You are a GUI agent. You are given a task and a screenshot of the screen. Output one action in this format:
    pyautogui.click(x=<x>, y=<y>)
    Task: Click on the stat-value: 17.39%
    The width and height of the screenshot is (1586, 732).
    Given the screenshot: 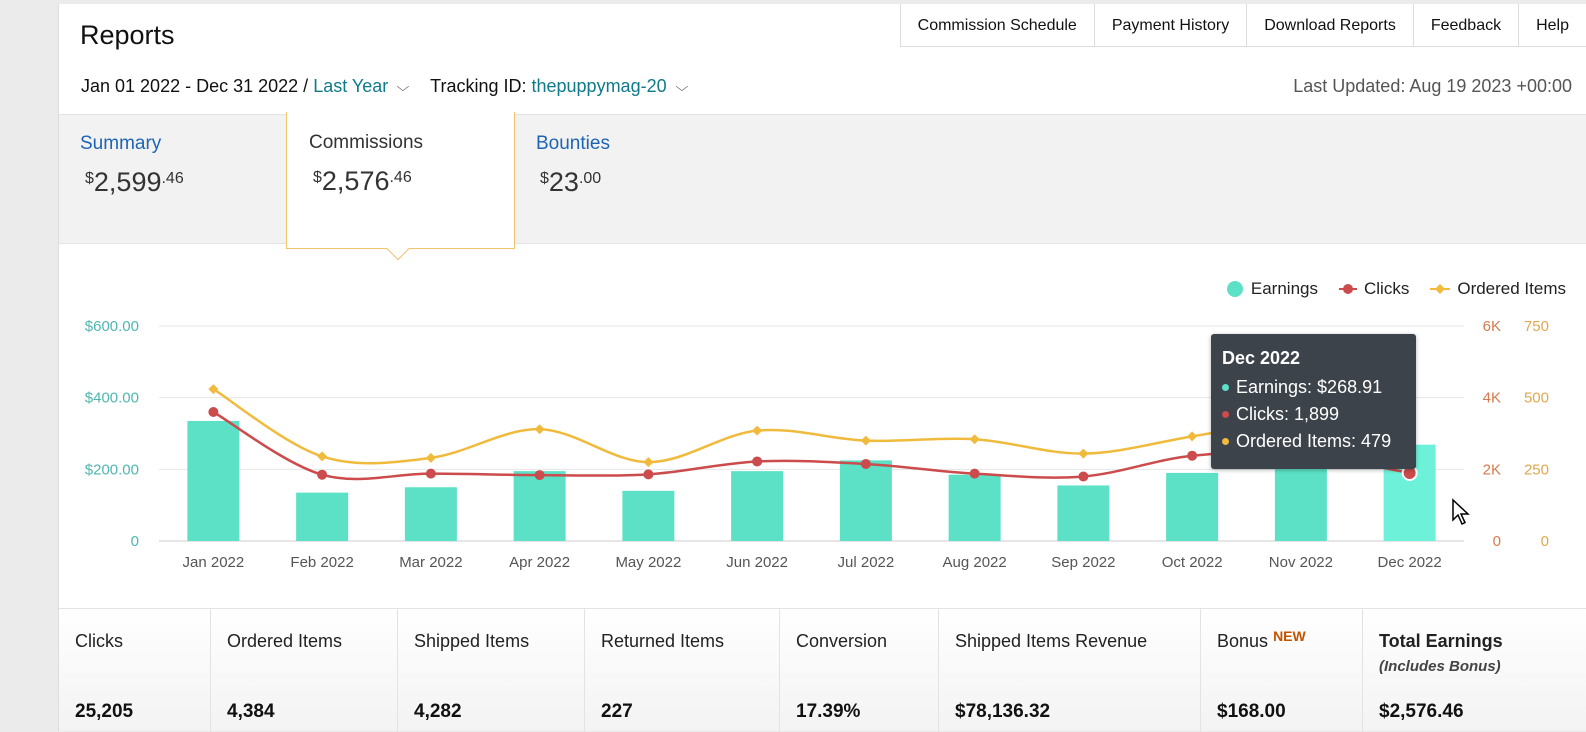 What is the action you would take?
    pyautogui.click(x=828, y=711)
    